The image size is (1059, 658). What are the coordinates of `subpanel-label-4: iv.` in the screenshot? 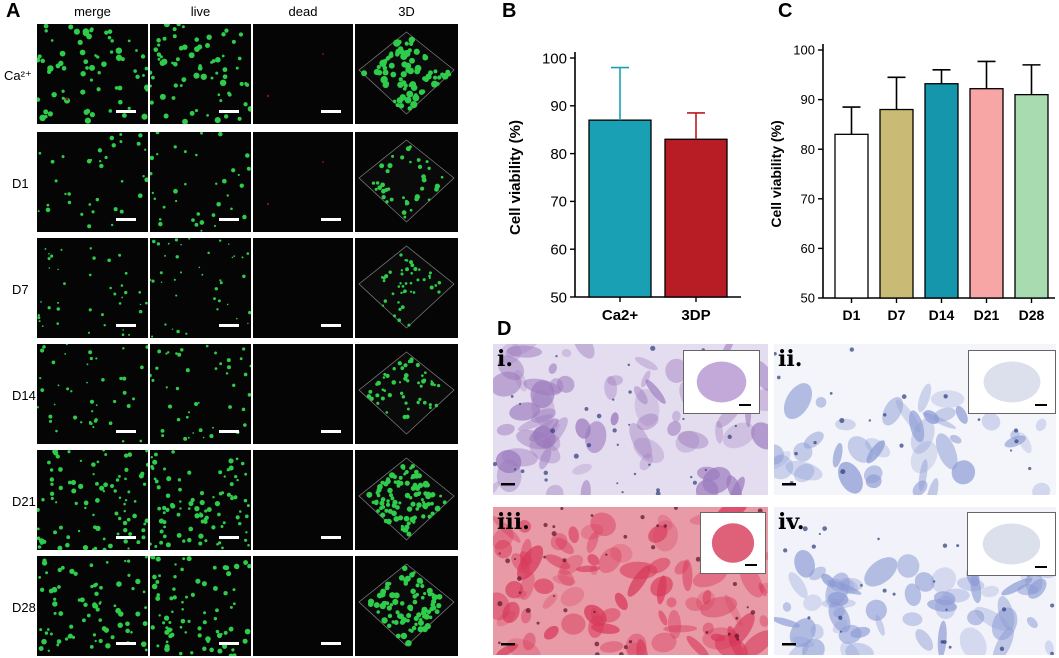 It's located at (791, 522).